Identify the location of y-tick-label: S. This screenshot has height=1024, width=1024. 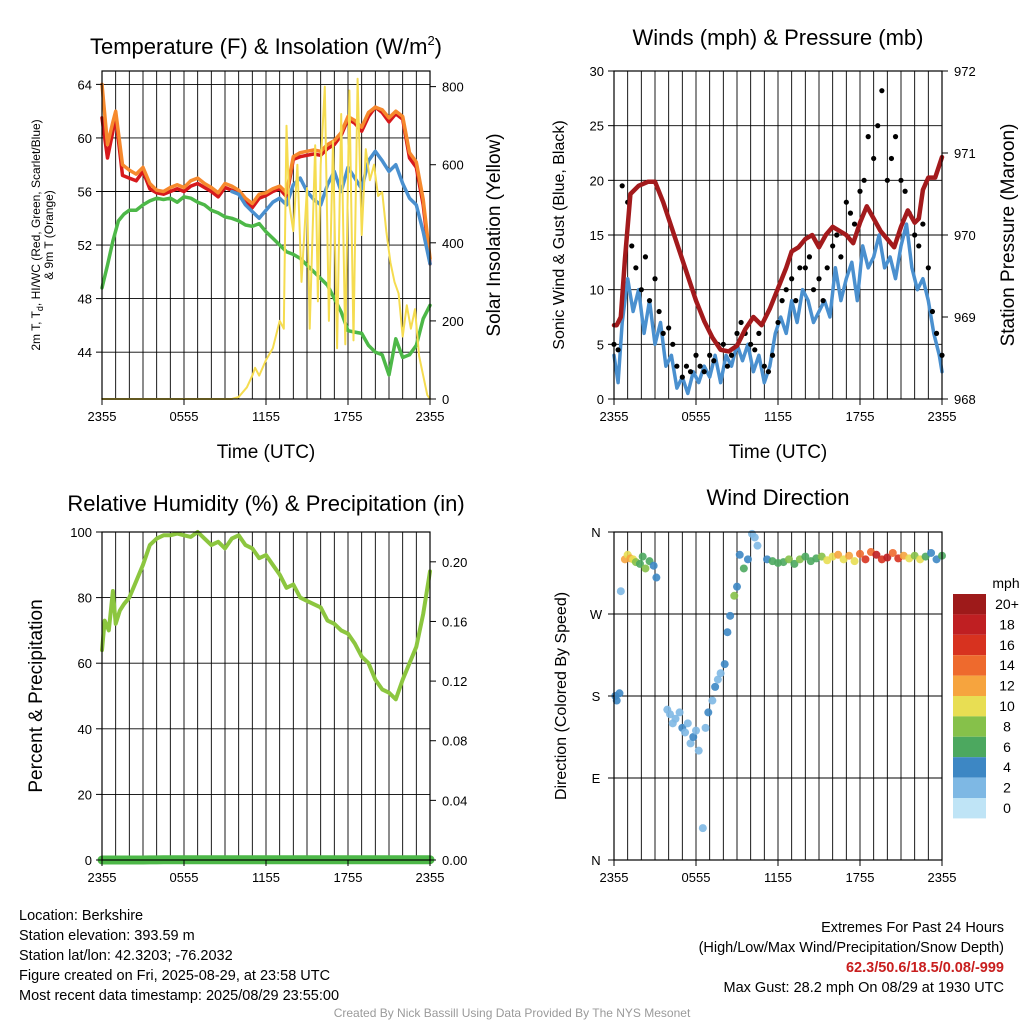
(596, 696).